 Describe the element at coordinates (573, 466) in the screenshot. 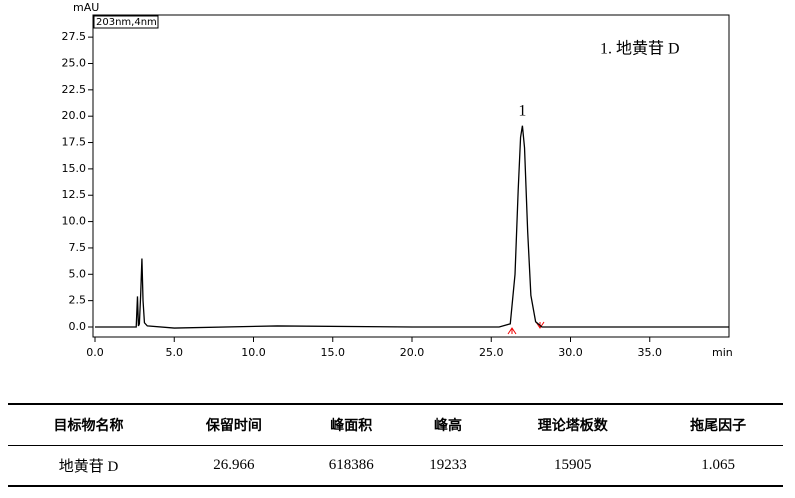

I see `table-cell: 15905` at that location.